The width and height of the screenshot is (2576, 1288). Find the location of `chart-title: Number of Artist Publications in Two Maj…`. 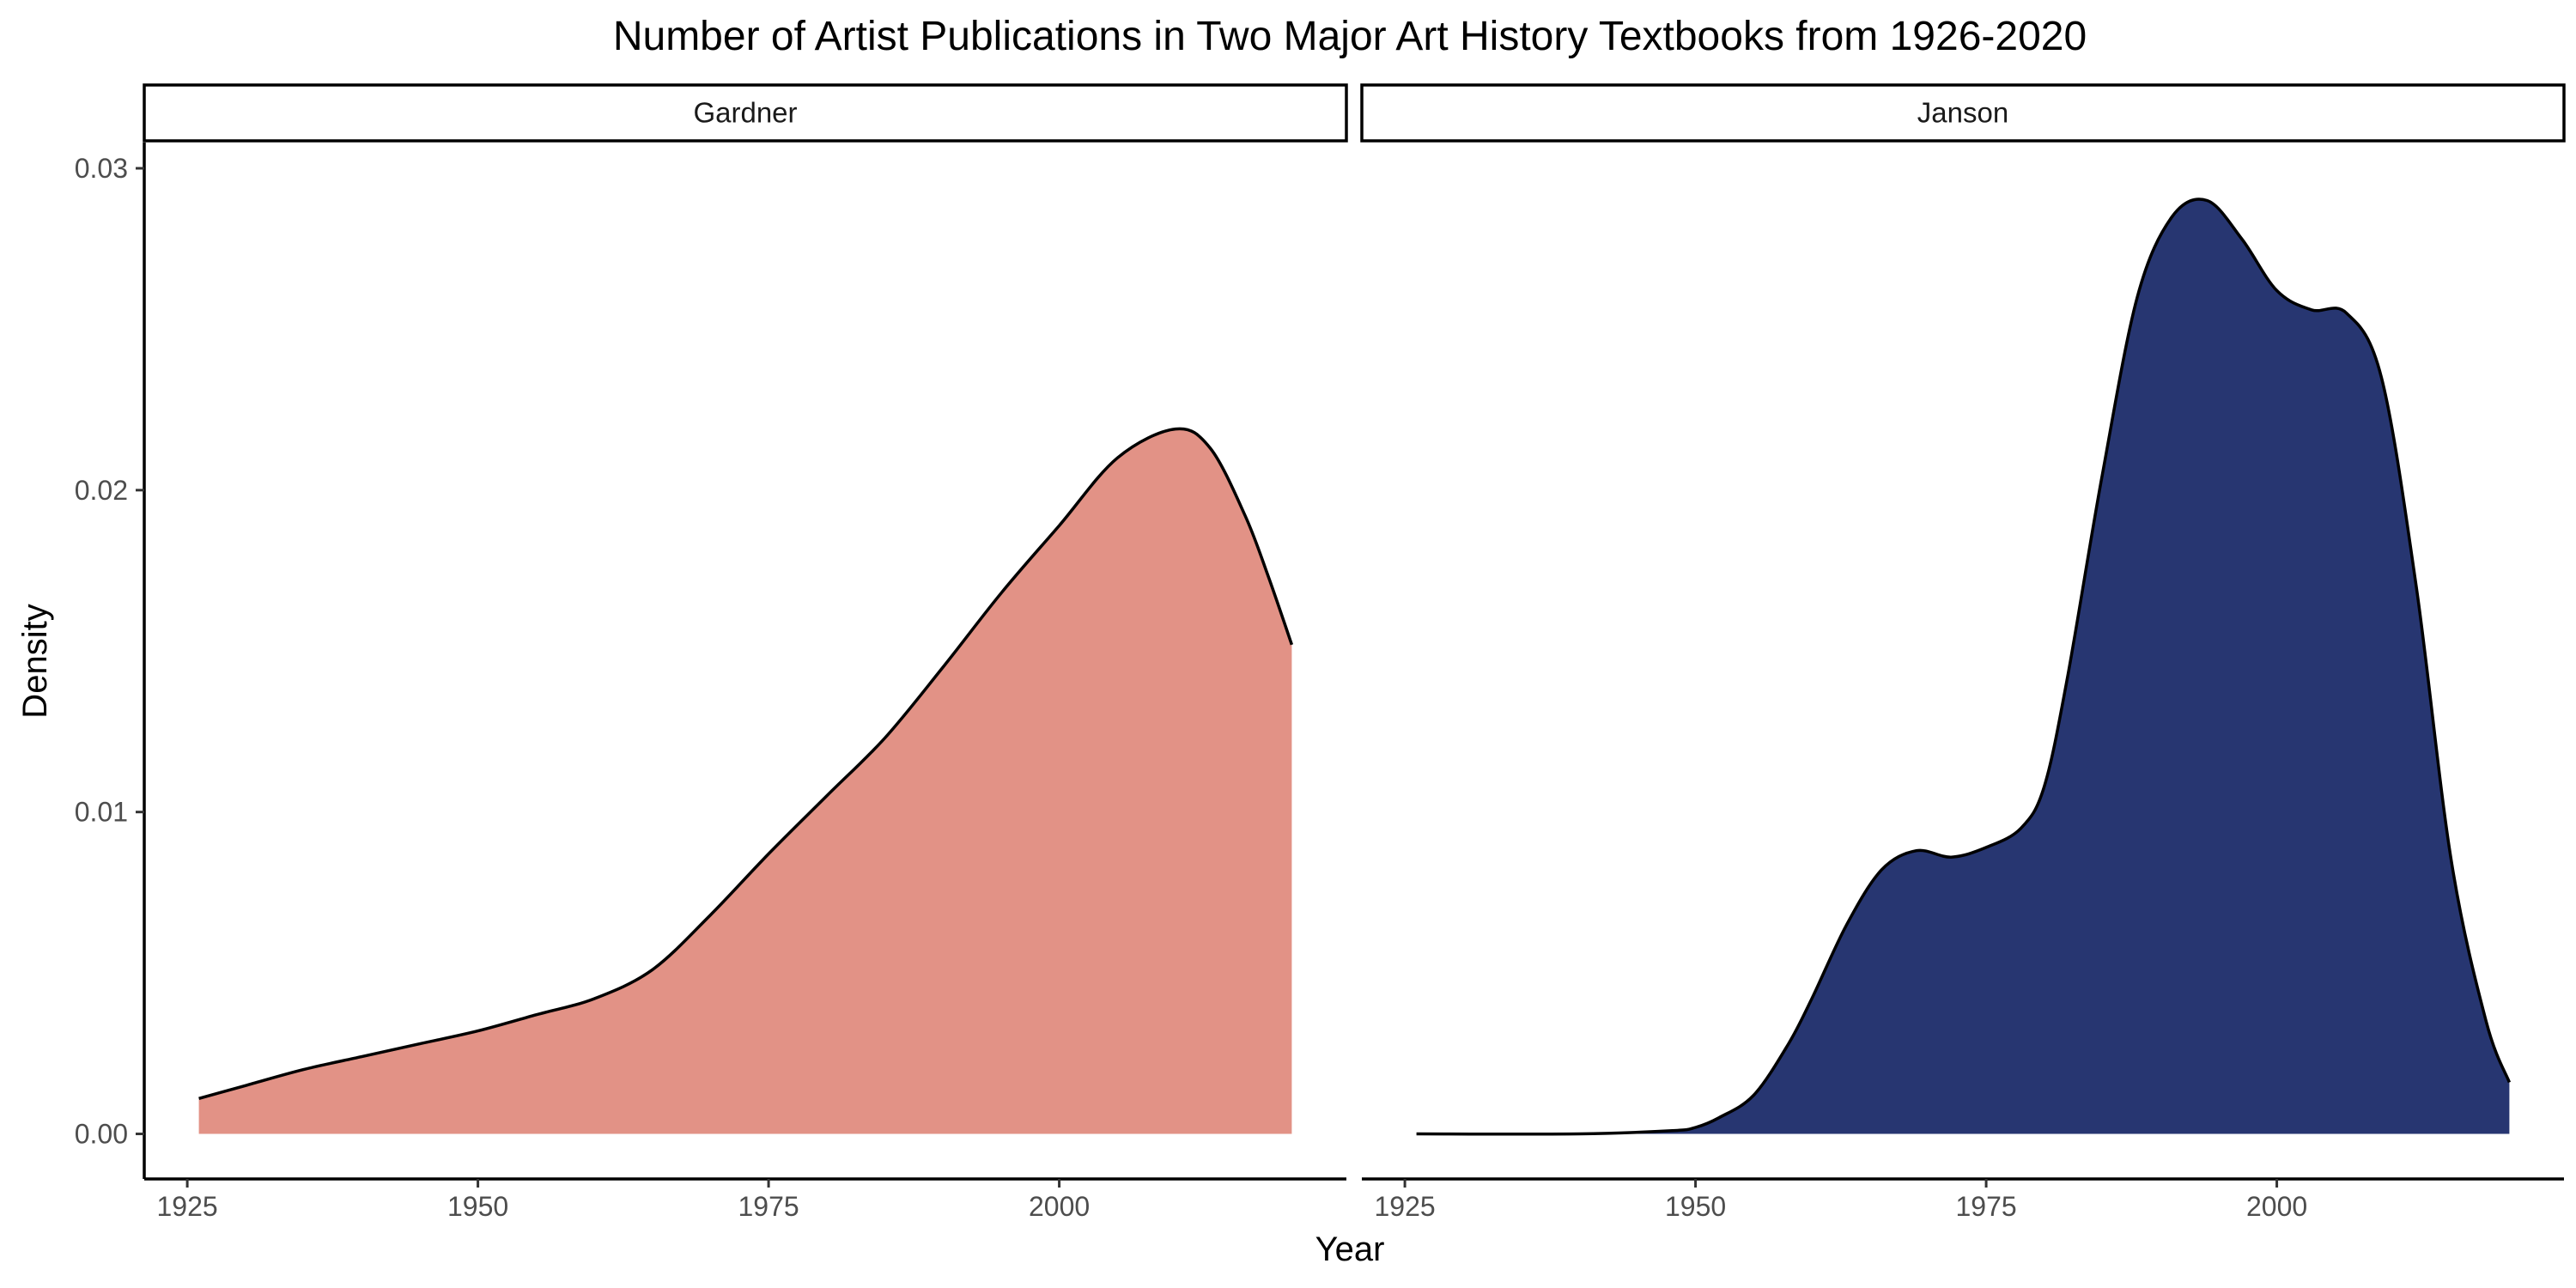

chart-title: Number of Artist Publications in Two Maj… is located at coordinates (1350, 36).